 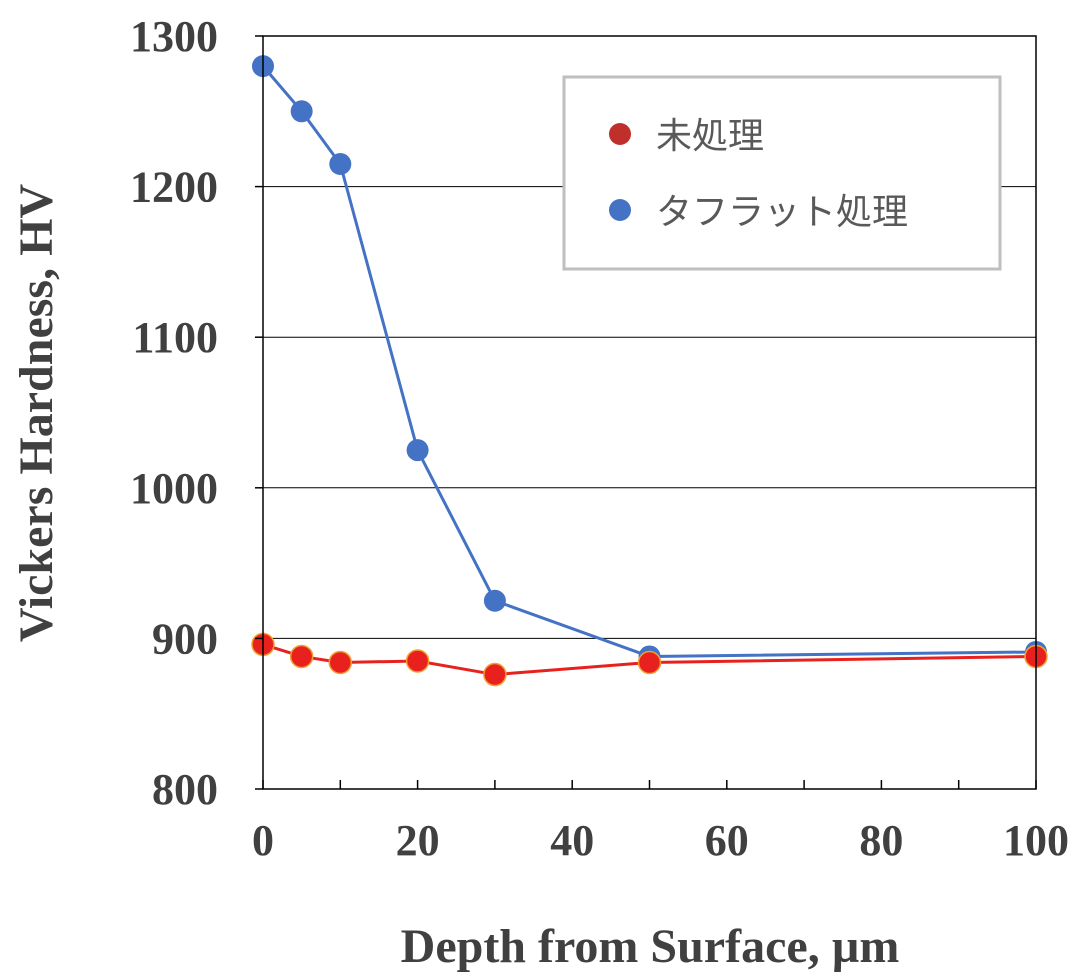 What do you see at coordinates (175, 337) in the screenshot?
I see `y-tick-label: 1100` at bounding box center [175, 337].